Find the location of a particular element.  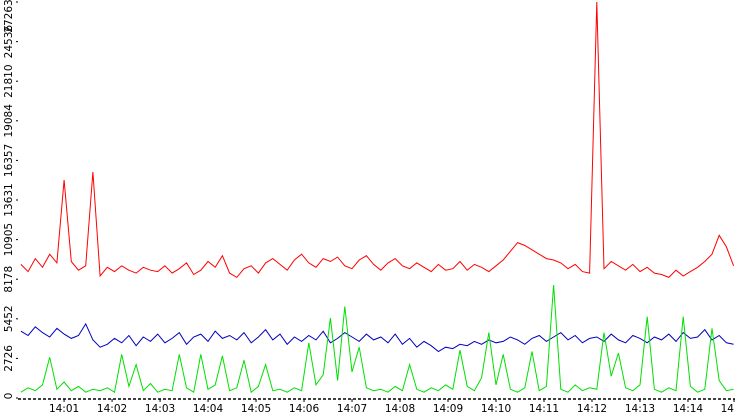

x-tick-label: 14:02 is located at coordinates (112, 409).